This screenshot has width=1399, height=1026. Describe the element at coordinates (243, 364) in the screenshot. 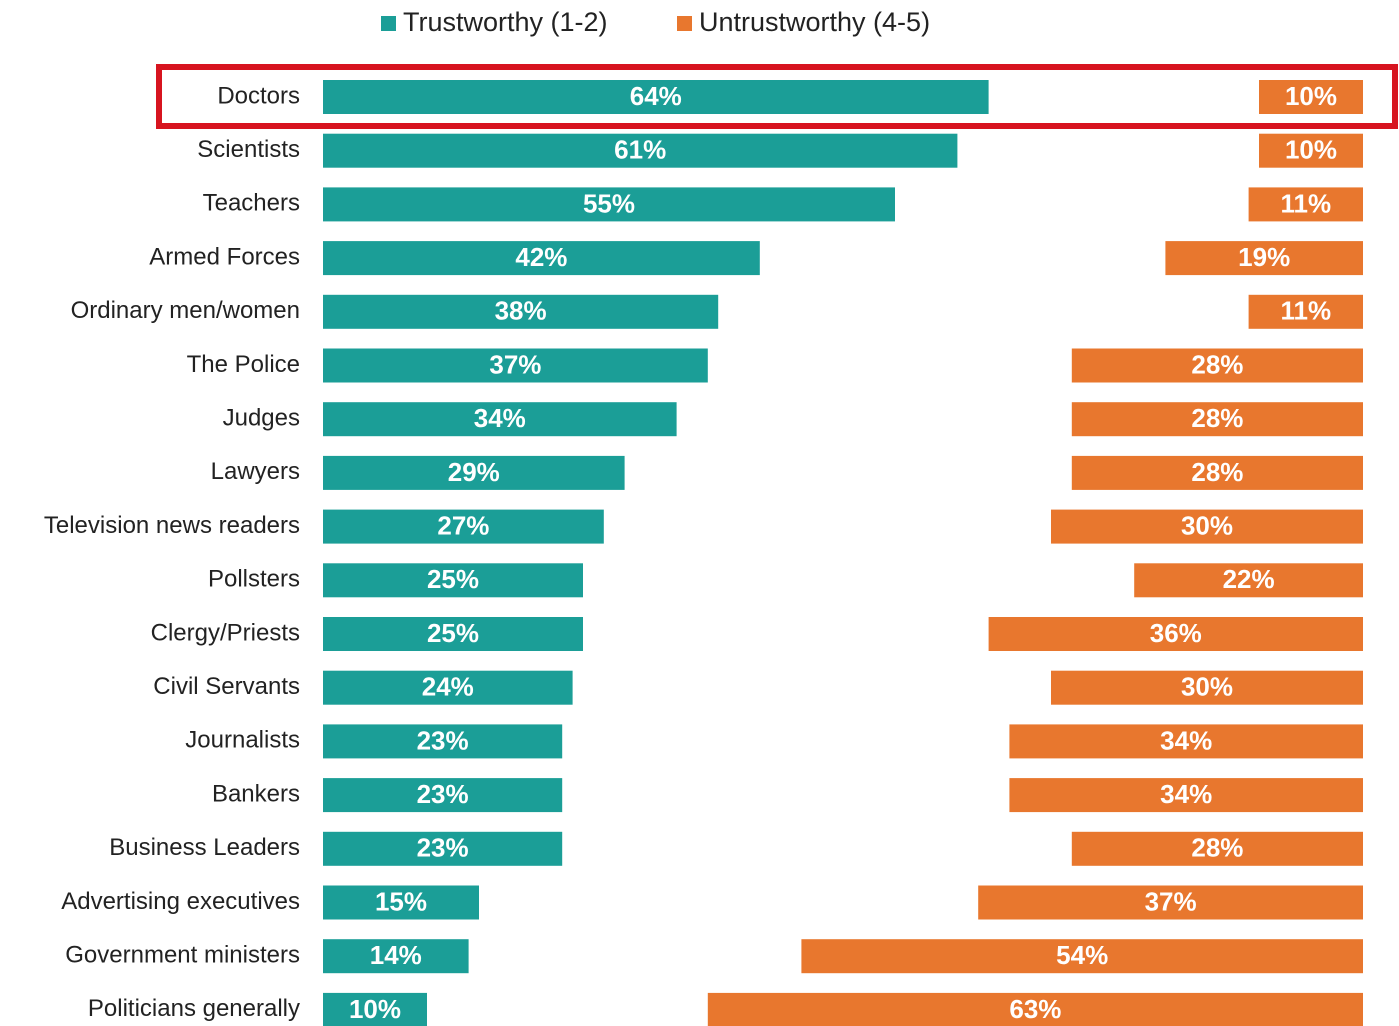

I see `category-label: The Police` at that location.